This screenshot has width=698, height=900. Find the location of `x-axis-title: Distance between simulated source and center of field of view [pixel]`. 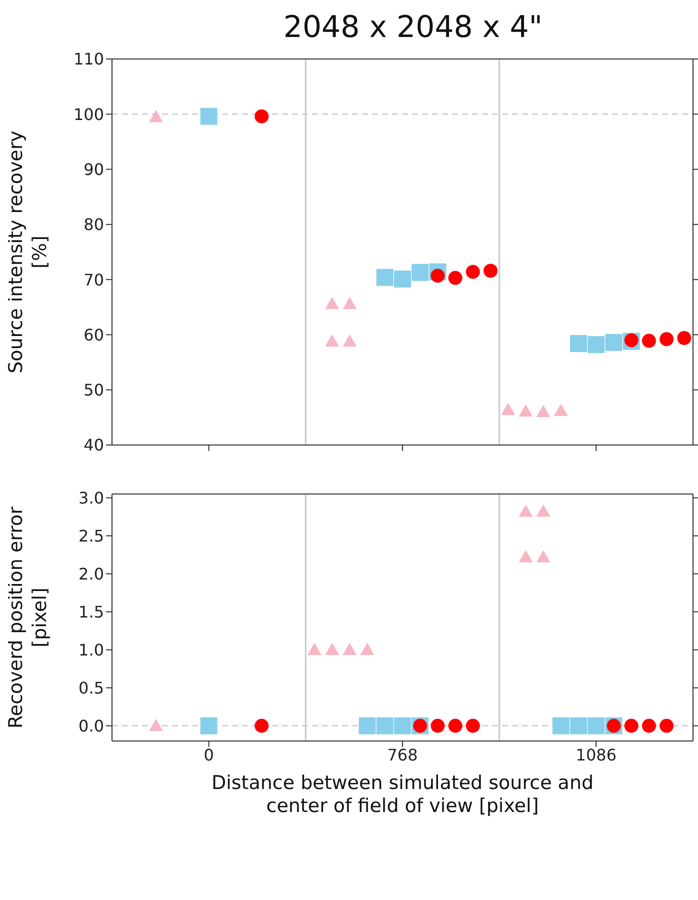

x-axis-title: Distance between simulated source and center of field of view [pixel] is located at coordinates (402, 794).